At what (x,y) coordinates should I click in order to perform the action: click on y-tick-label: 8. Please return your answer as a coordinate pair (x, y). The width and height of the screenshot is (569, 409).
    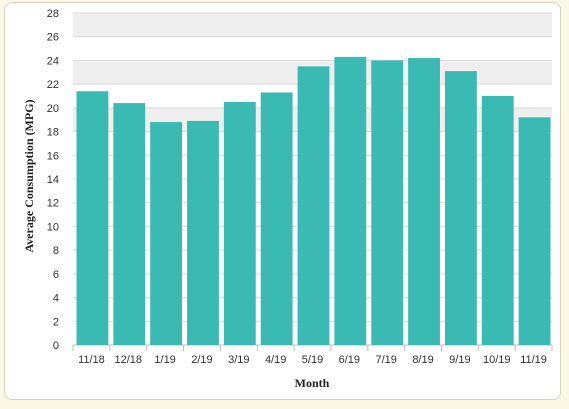
    Looking at the image, I should click on (56, 251).